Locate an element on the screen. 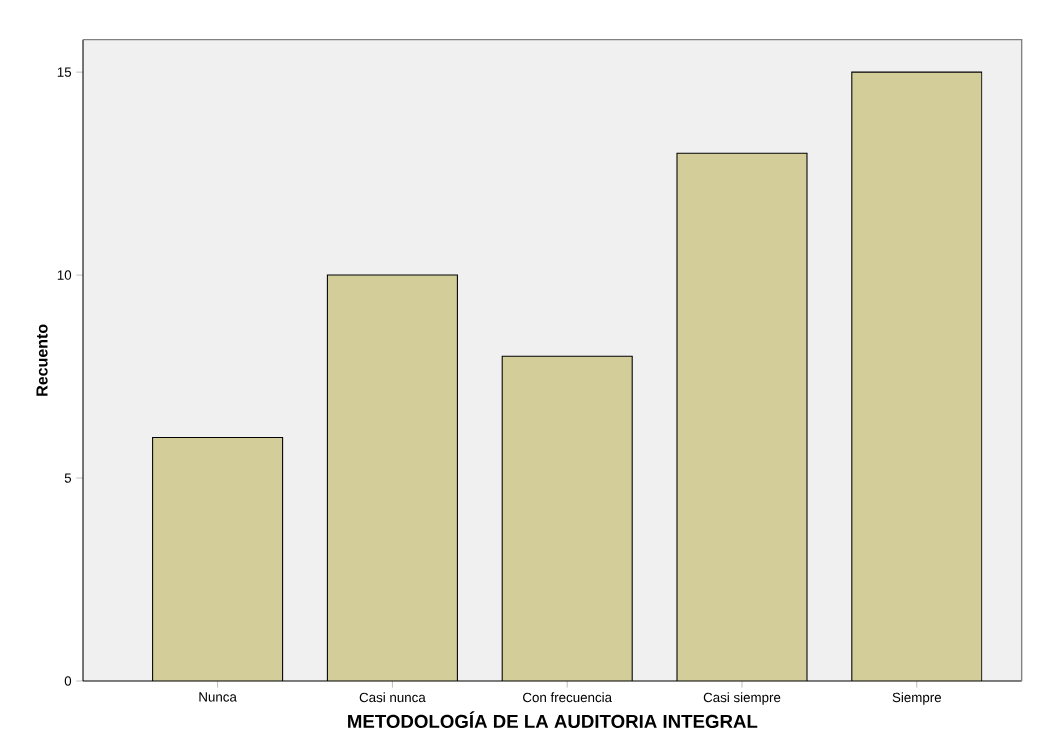  y-tick-label: 5 is located at coordinates (68, 478).